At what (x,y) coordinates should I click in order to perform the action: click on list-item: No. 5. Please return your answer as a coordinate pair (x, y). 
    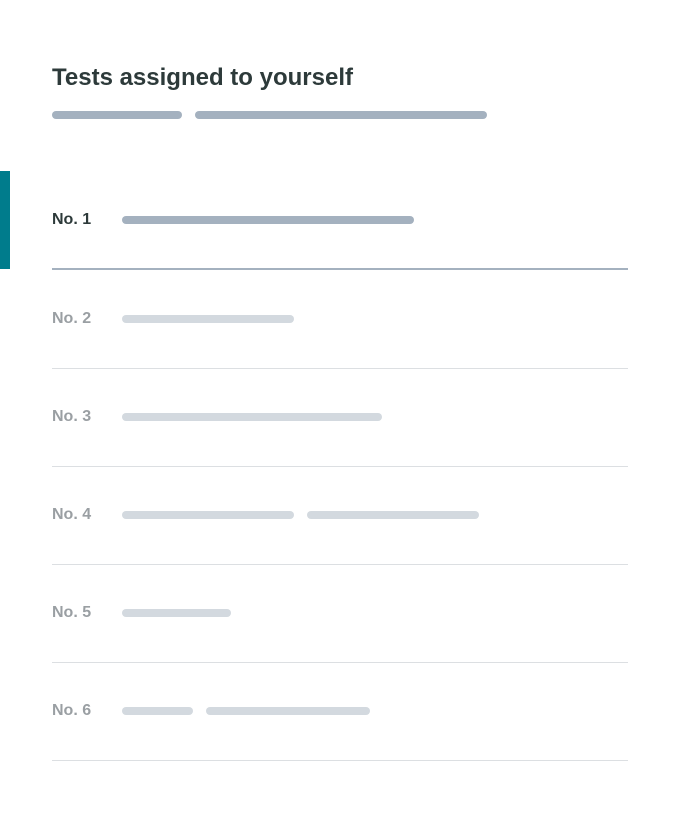
    Looking at the image, I should click on (340, 613).